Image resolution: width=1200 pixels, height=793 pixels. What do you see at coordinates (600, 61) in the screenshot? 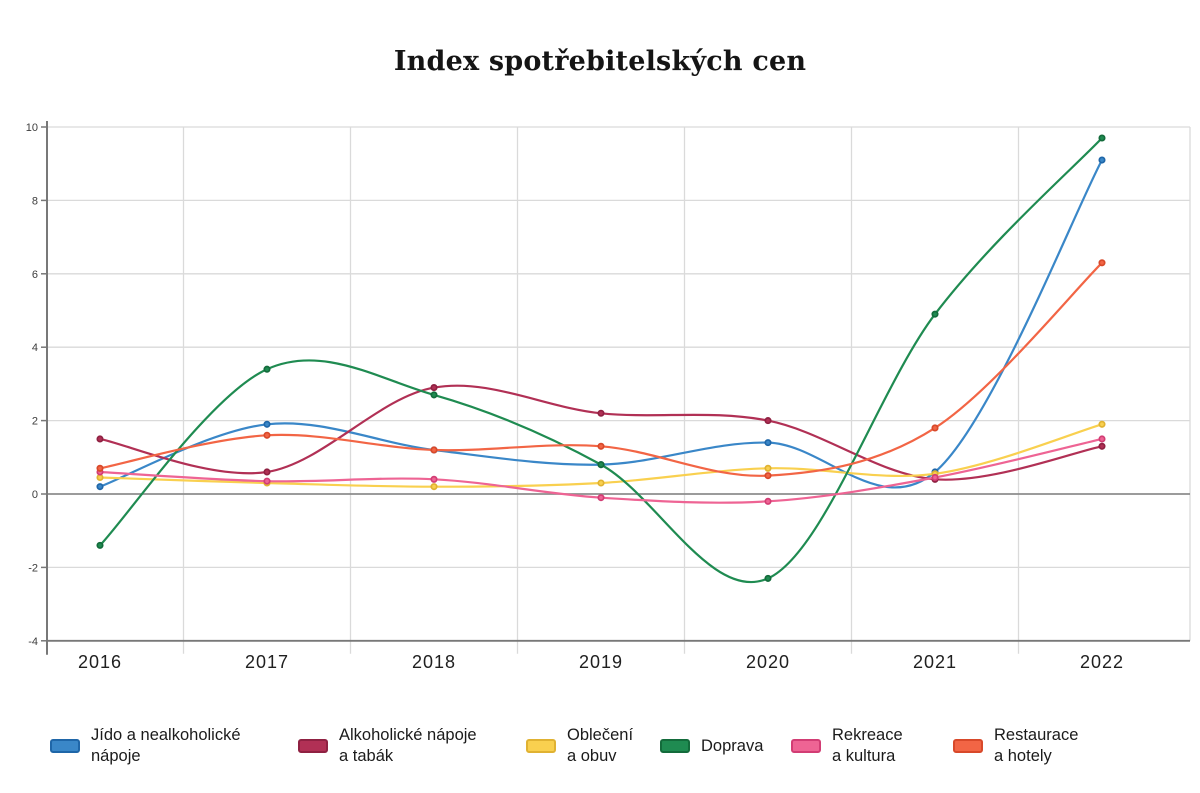
I see `chart-title: Index spotřebitelských cen` at bounding box center [600, 61].